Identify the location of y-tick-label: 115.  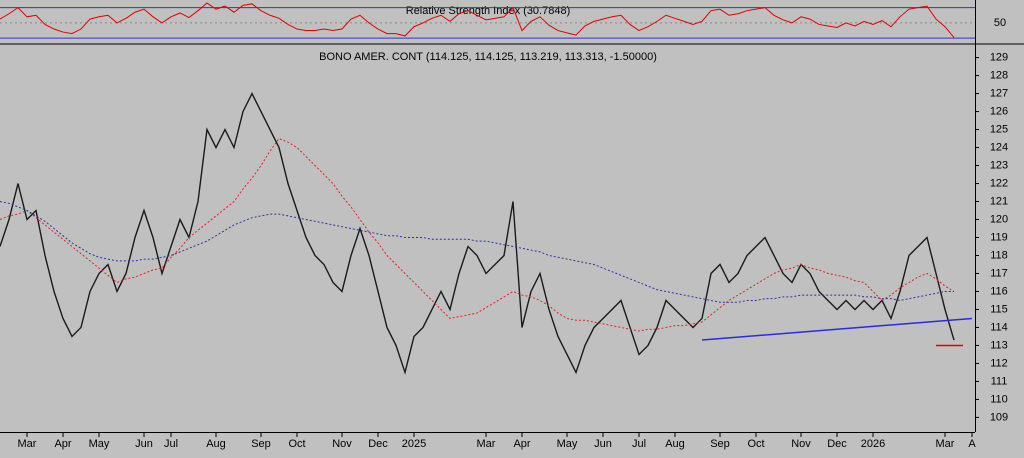
(999, 309).